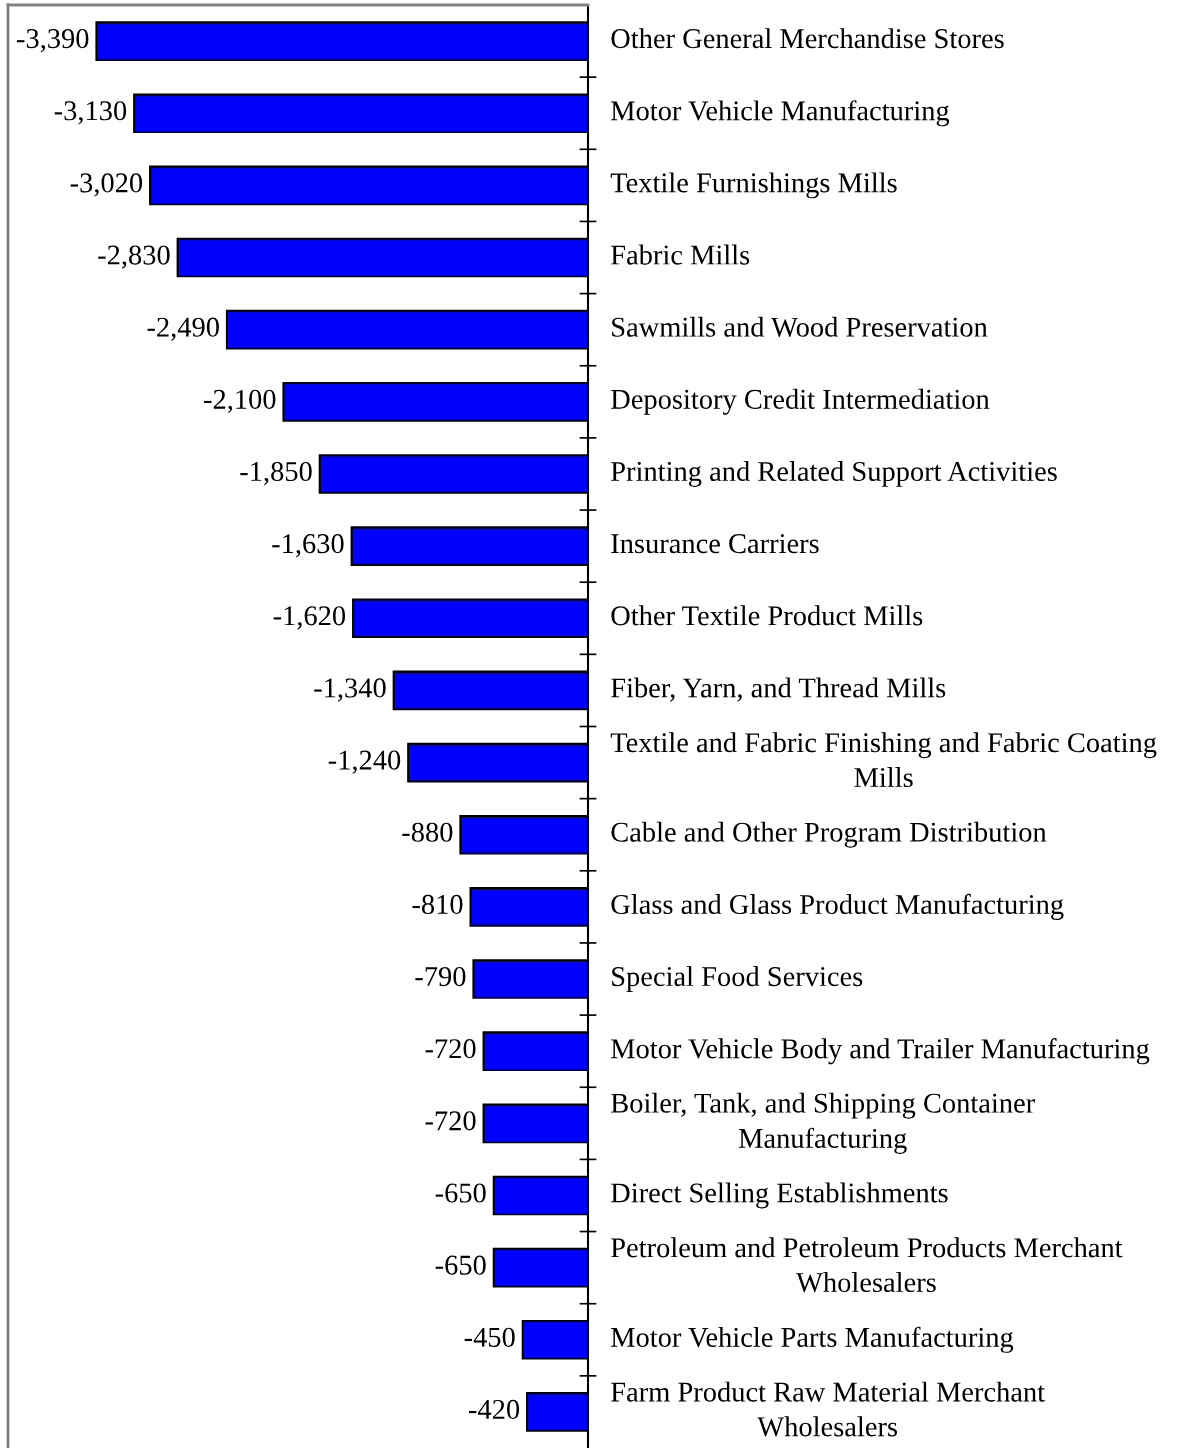 The image size is (1177, 1448). Describe the element at coordinates (828, 1409) in the screenshot. I see `y-tick-label: Farm Product Raw Material Merchant Wholesalers` at that location.